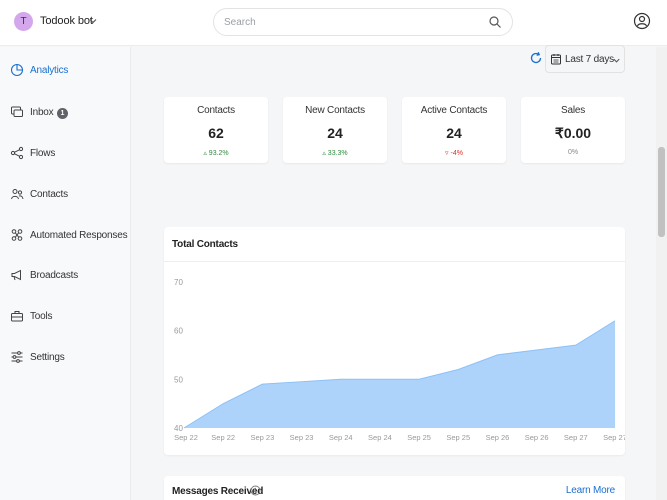  I want to click on y-tick-label: 50, so click(178, 379).